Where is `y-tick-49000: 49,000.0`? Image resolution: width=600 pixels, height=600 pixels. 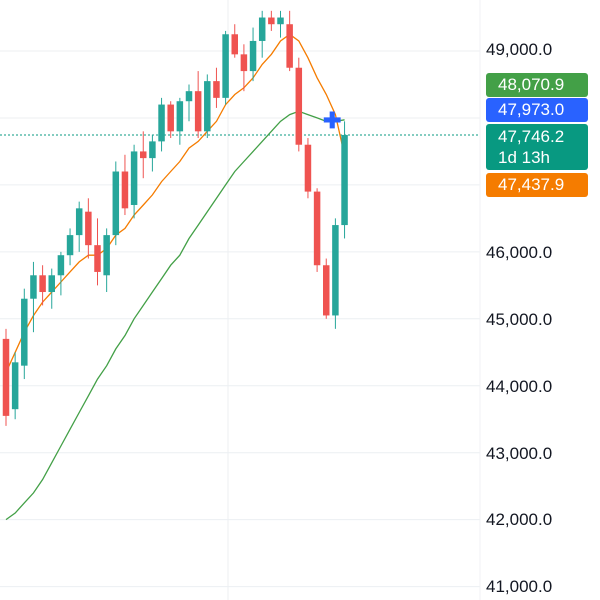
y-tick-49000: 49,000.0 is located at coordinates (519, 49).